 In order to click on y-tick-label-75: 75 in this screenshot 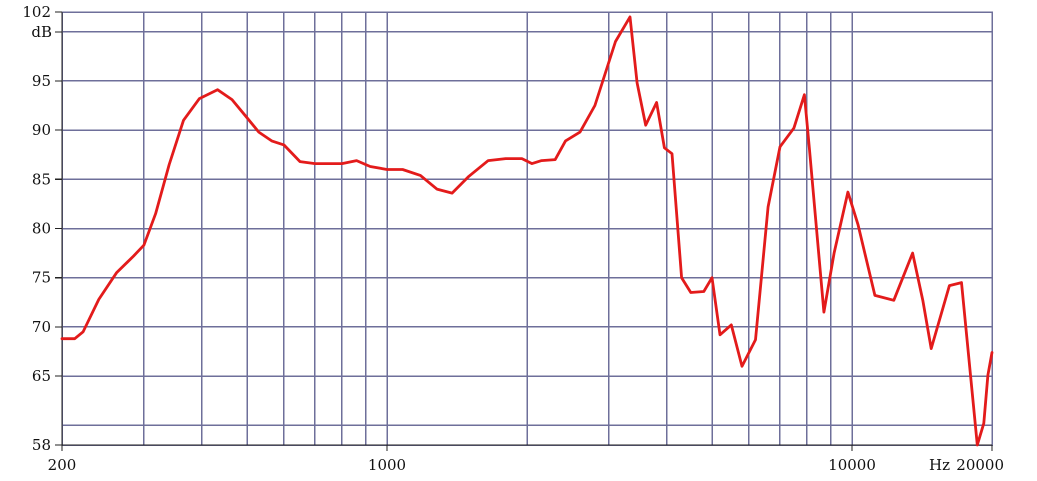, I will do `click(41, 278)`.